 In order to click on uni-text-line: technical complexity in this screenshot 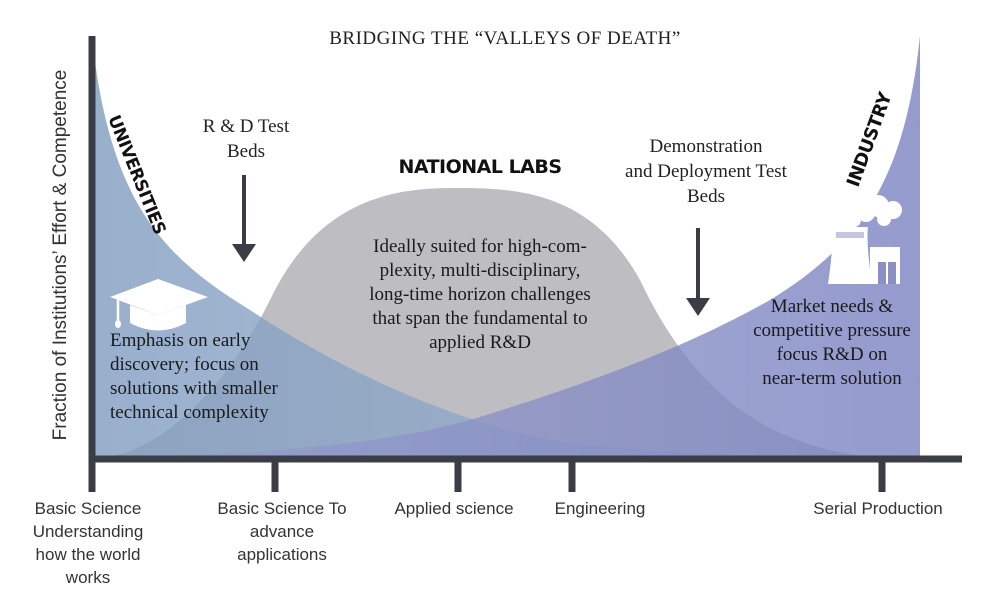, I will do `click(189, 412)`.